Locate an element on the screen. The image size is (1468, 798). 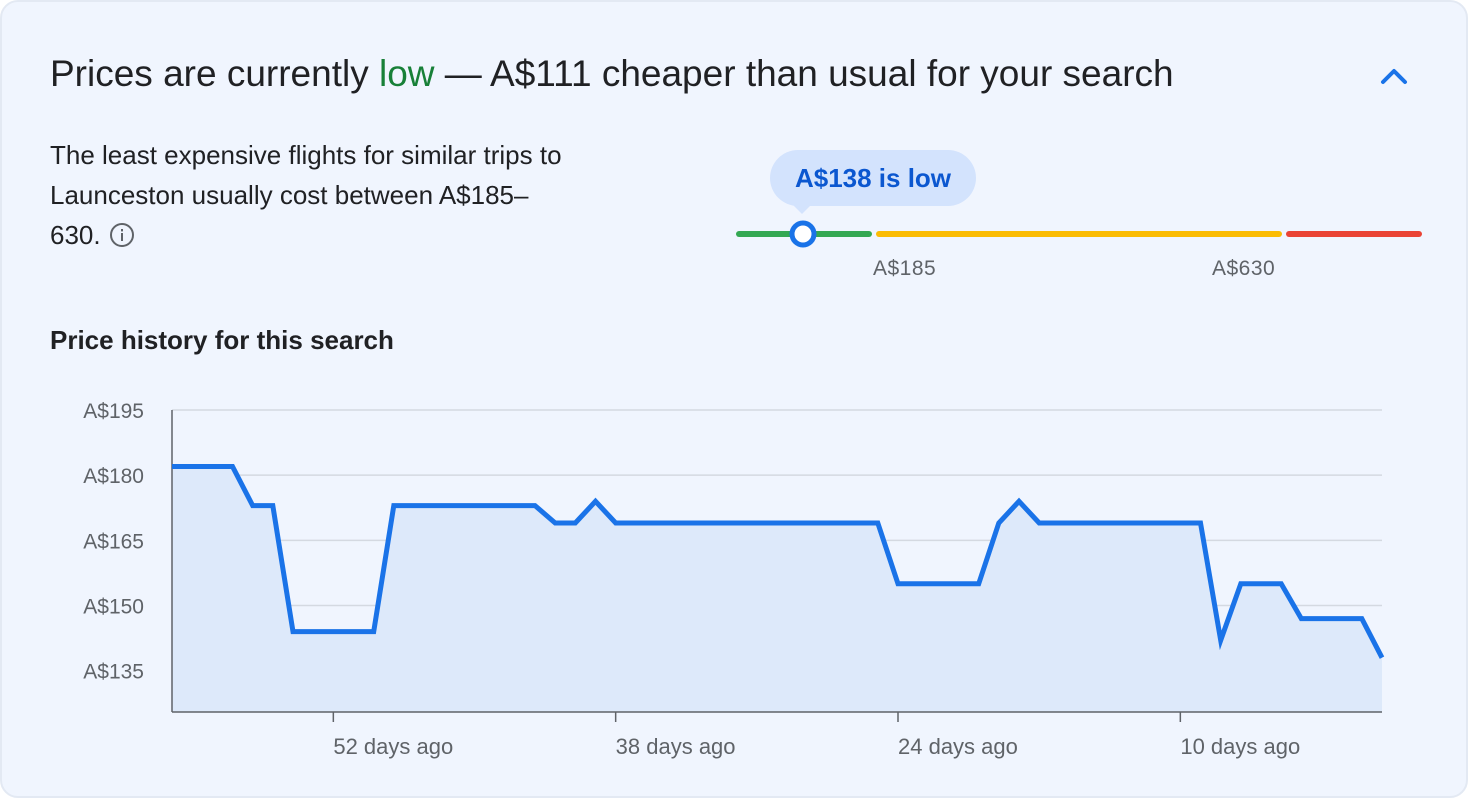
y-tick-label: A$180 is located at coordinates (113, 476).